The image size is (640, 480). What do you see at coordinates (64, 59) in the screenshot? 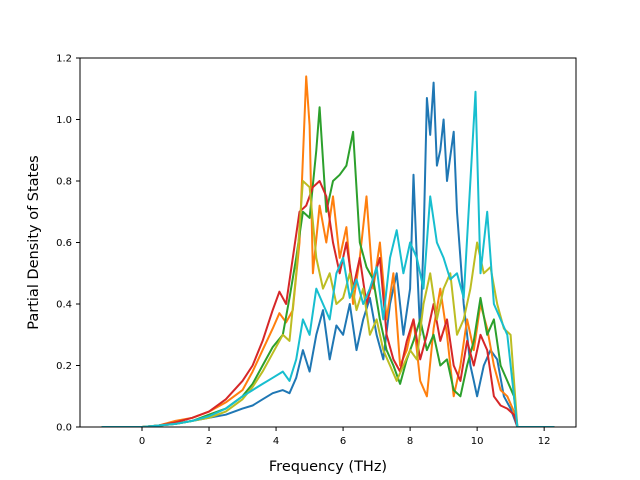
I see `y-tick-label: 1.2` at bounding box center [64, 59].